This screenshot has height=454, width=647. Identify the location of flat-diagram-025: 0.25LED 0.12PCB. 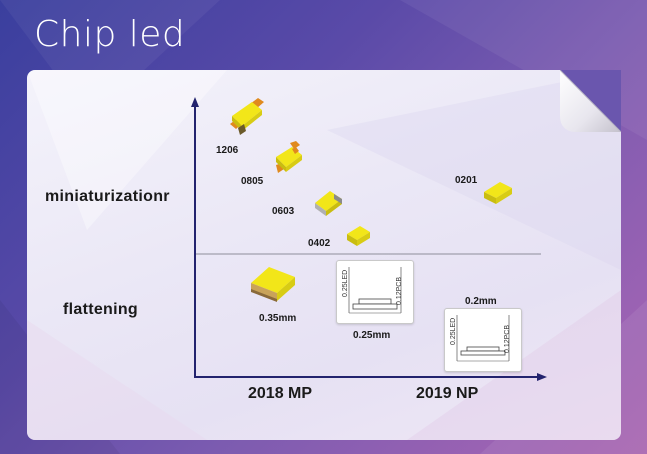
(375, 292).